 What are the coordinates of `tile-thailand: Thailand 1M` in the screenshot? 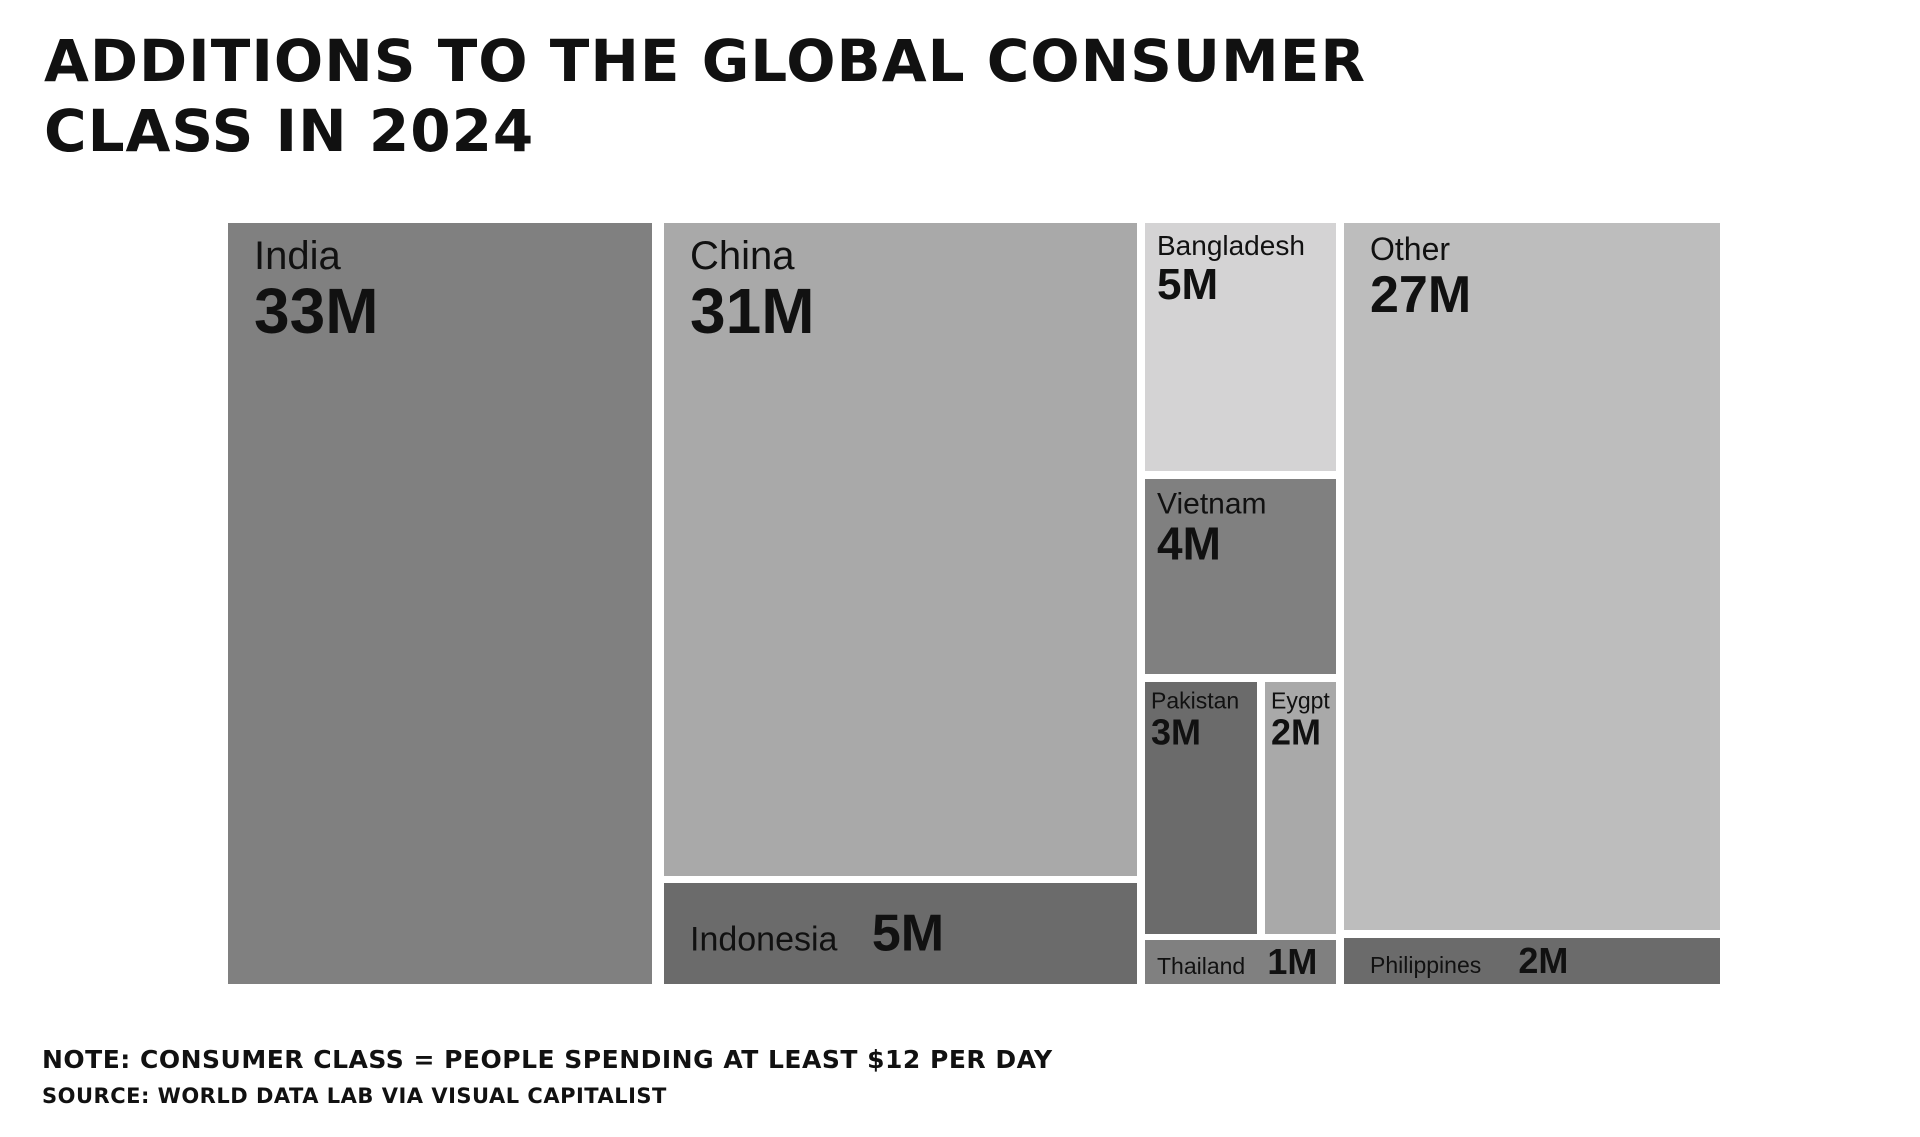 It's located at (1240, 962).